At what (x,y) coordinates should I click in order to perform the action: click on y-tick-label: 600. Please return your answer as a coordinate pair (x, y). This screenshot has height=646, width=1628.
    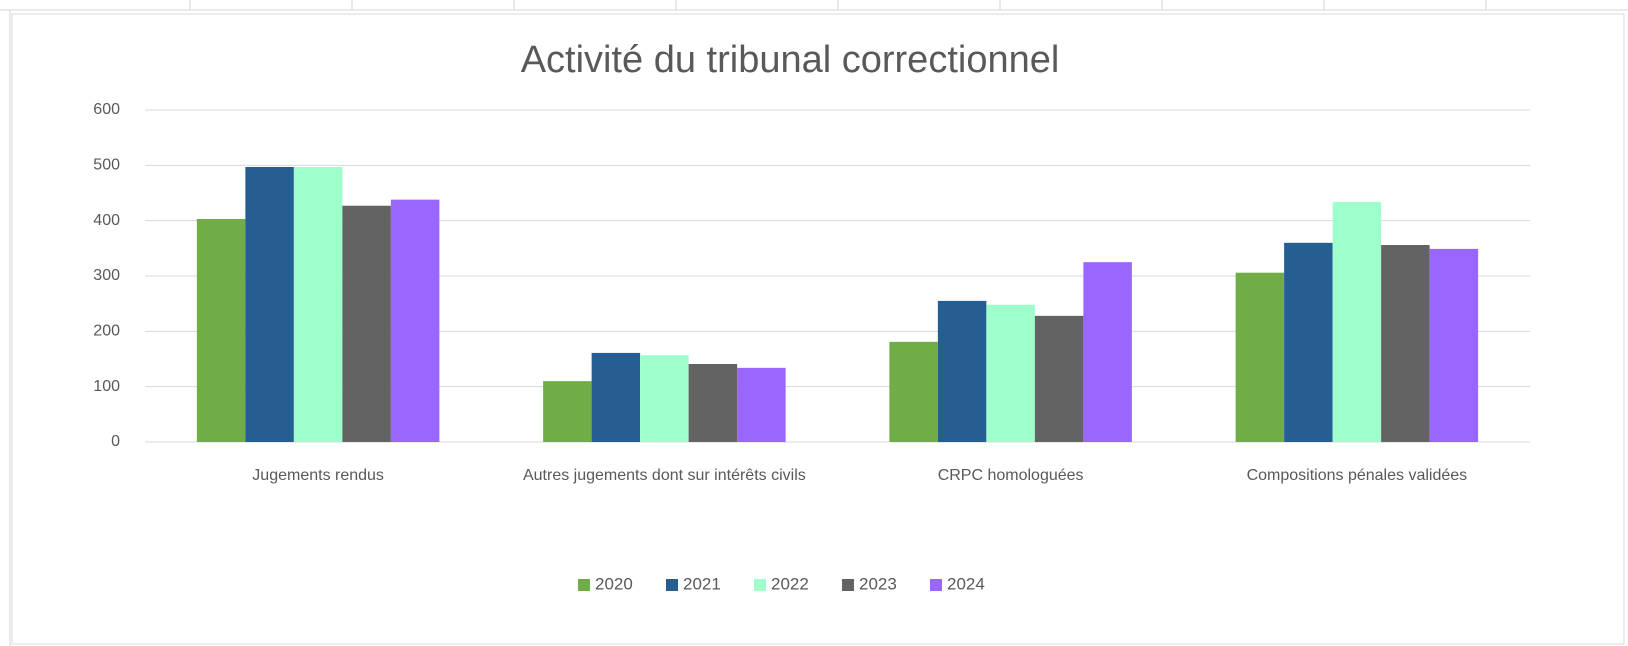
    Looking at the image, I should click on (106, 109).